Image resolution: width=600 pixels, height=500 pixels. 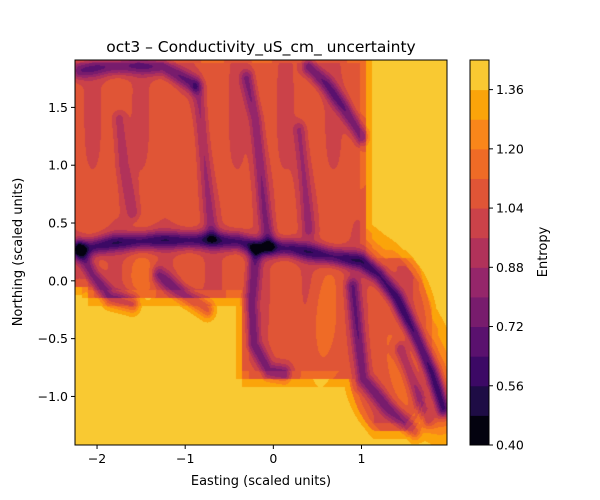 What do you see at coordinates (543, 251) in the screenshot?
I see `colorbar-label: Entropy` at bounding box center [543, 251].